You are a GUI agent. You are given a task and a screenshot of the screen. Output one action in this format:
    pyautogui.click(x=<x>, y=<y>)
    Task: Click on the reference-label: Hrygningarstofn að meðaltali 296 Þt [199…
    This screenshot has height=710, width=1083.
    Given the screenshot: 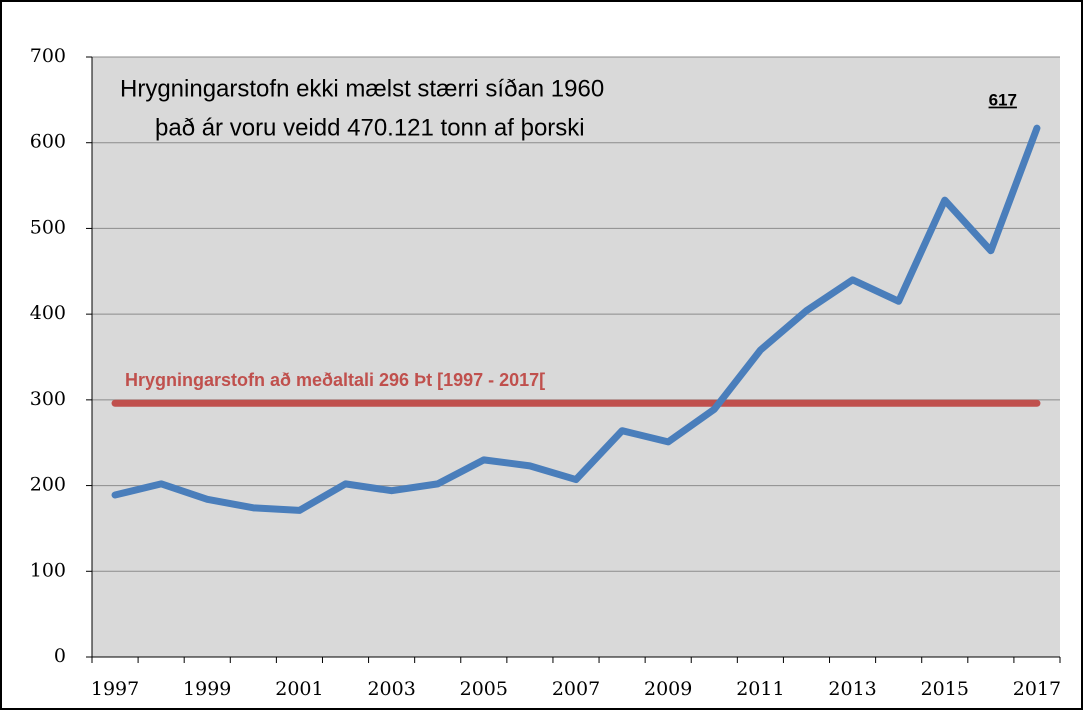 What is the action you would take?
    pyautogui.click(x=335, y=380)
    